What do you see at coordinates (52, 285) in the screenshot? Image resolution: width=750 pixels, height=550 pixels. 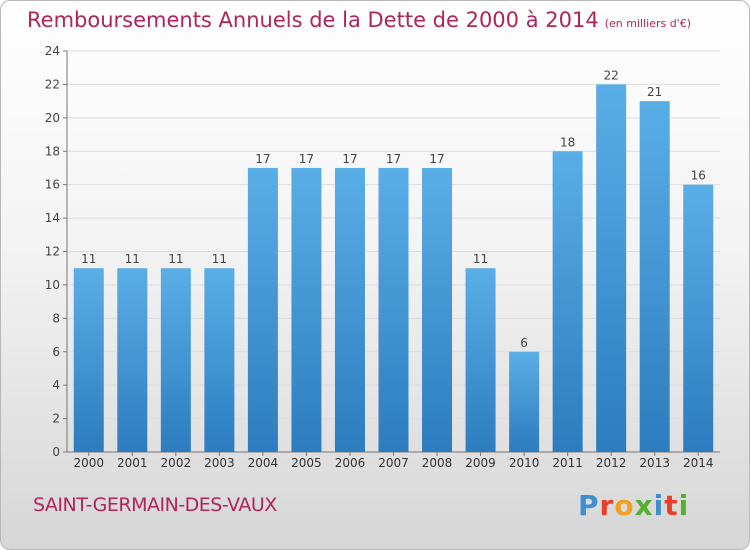 I see `y-tick-label: 10` at bounding box center [52, 285].